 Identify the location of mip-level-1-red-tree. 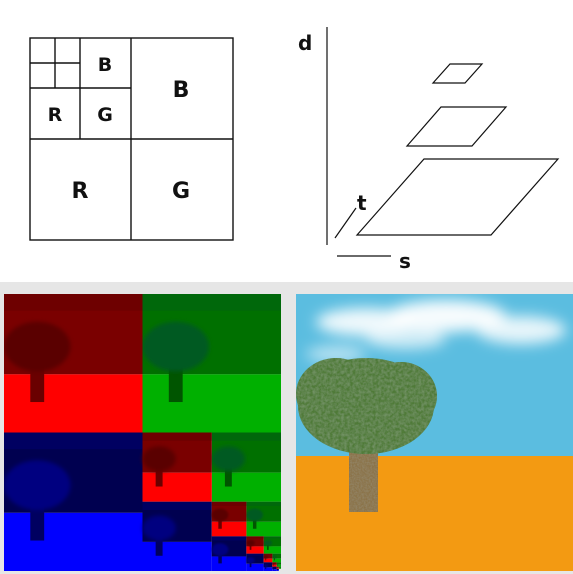
(159, 459).